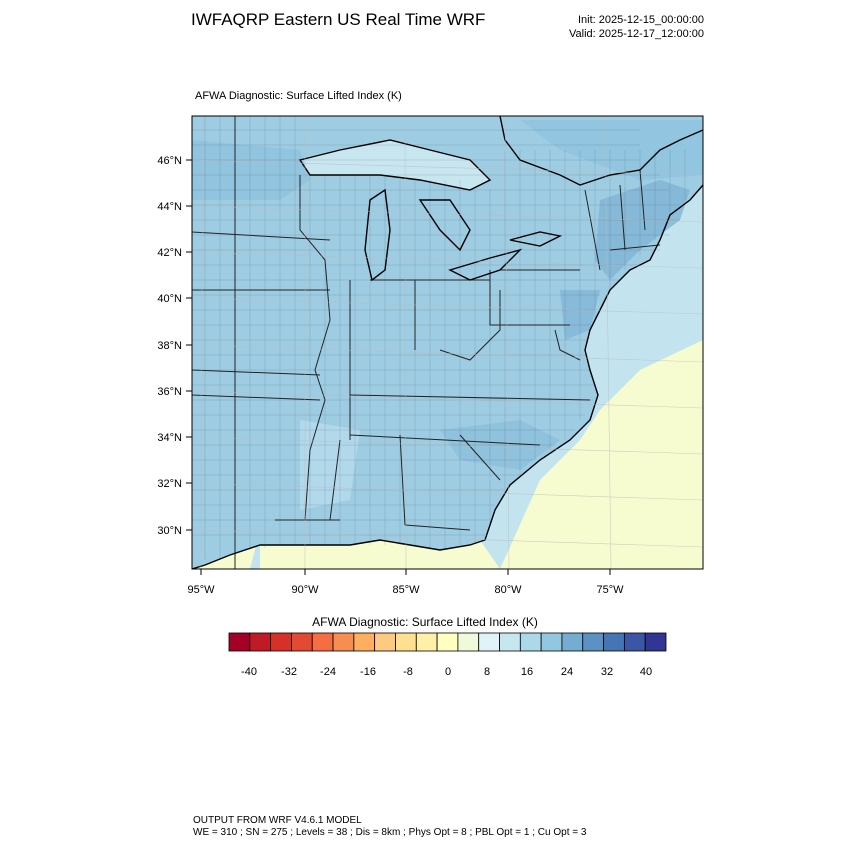 The height and width of the screenshot is (850, 850). I want to click on lat-label-36n: 36°N, so click(169, 392).